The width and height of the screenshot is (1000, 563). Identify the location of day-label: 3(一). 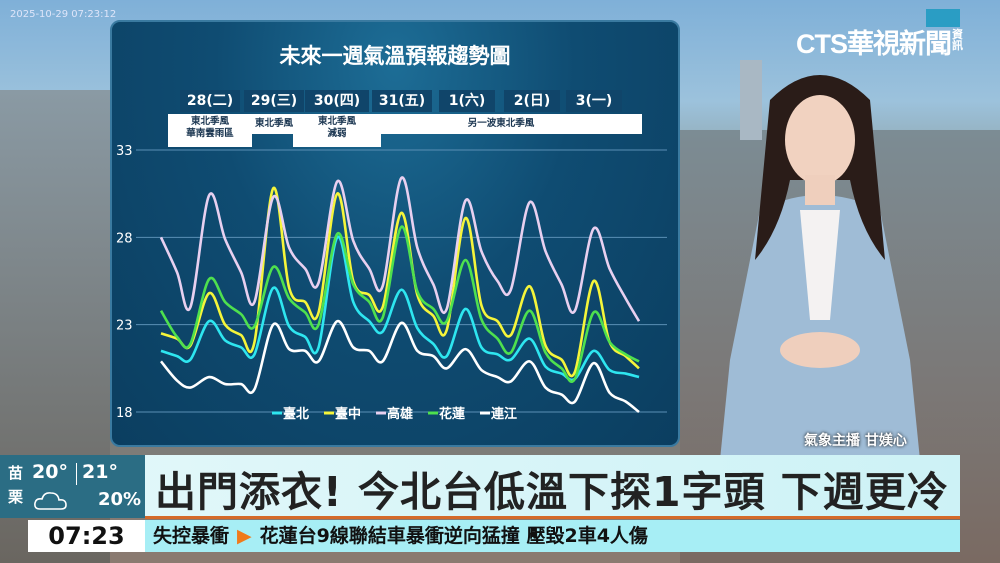
(594, 101).